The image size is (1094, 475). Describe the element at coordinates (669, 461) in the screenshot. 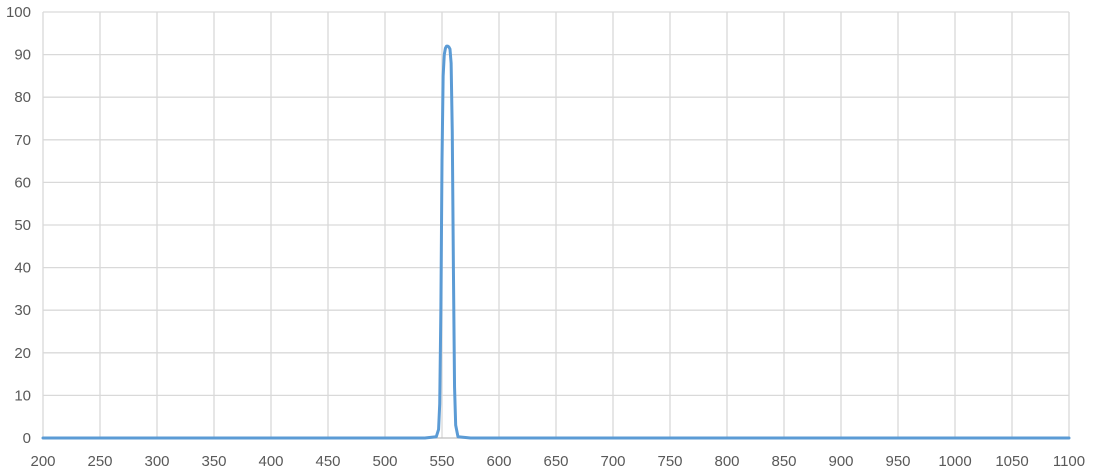

I see `x-tick-label: 750` at that location.